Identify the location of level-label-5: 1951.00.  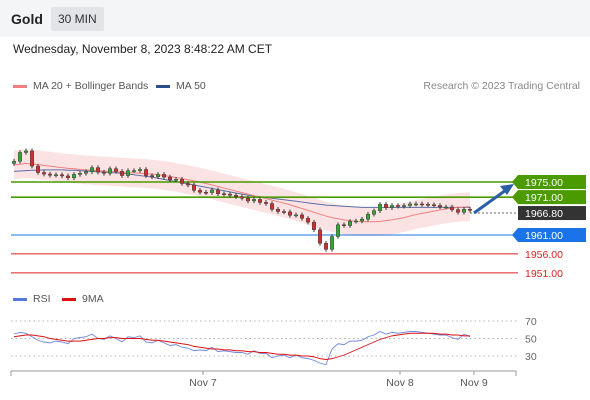
(544, 274).